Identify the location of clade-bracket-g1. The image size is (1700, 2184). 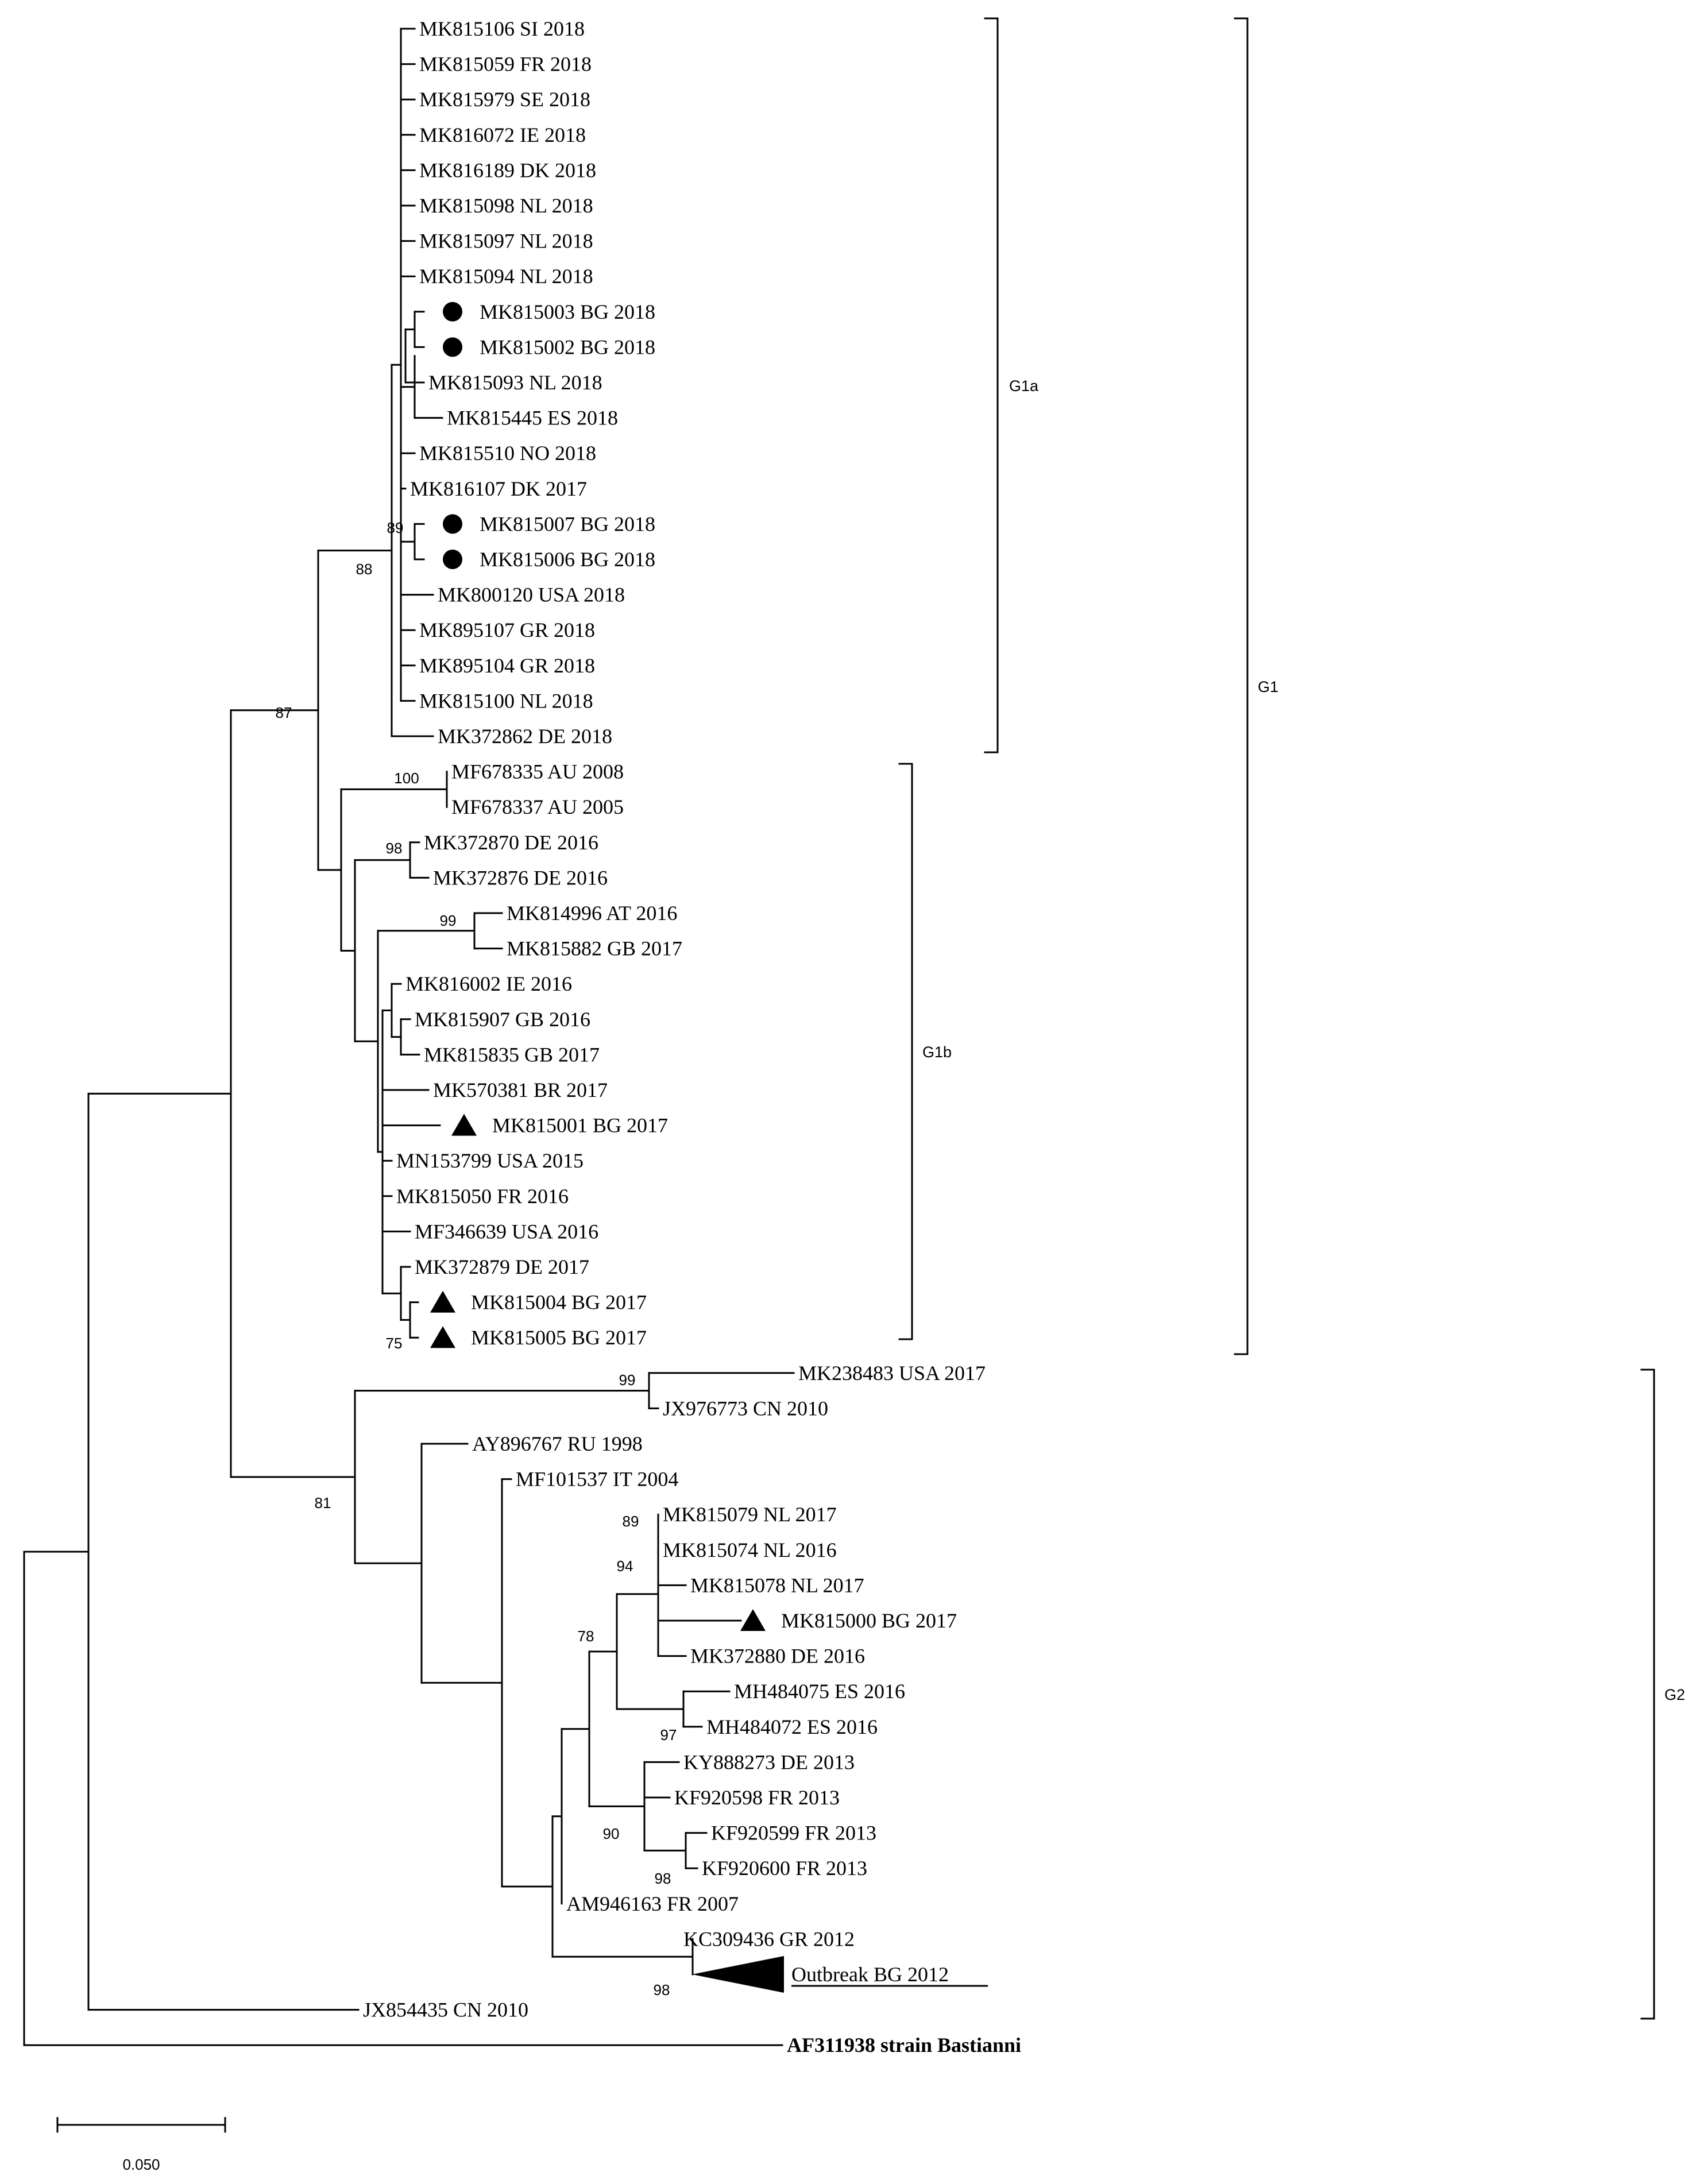
(1241, 686).